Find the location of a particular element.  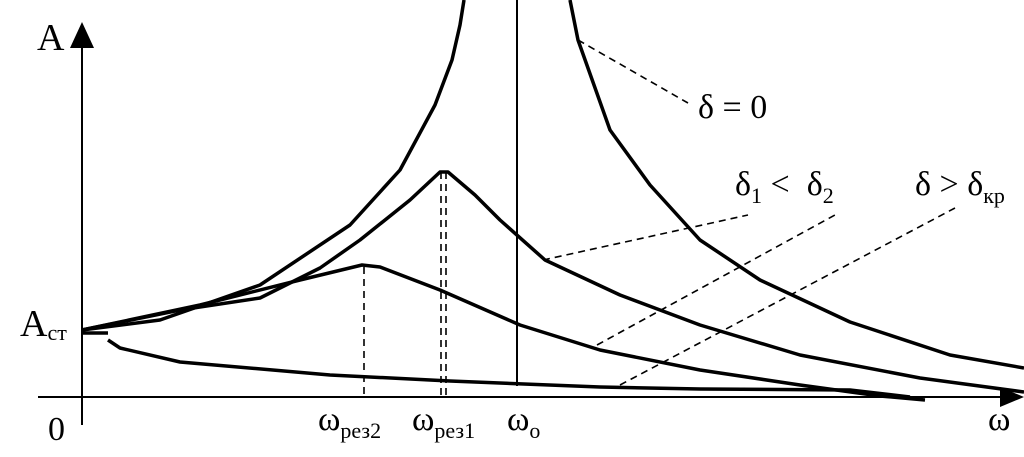

label-a: δ is located at coordinates (743, 184).